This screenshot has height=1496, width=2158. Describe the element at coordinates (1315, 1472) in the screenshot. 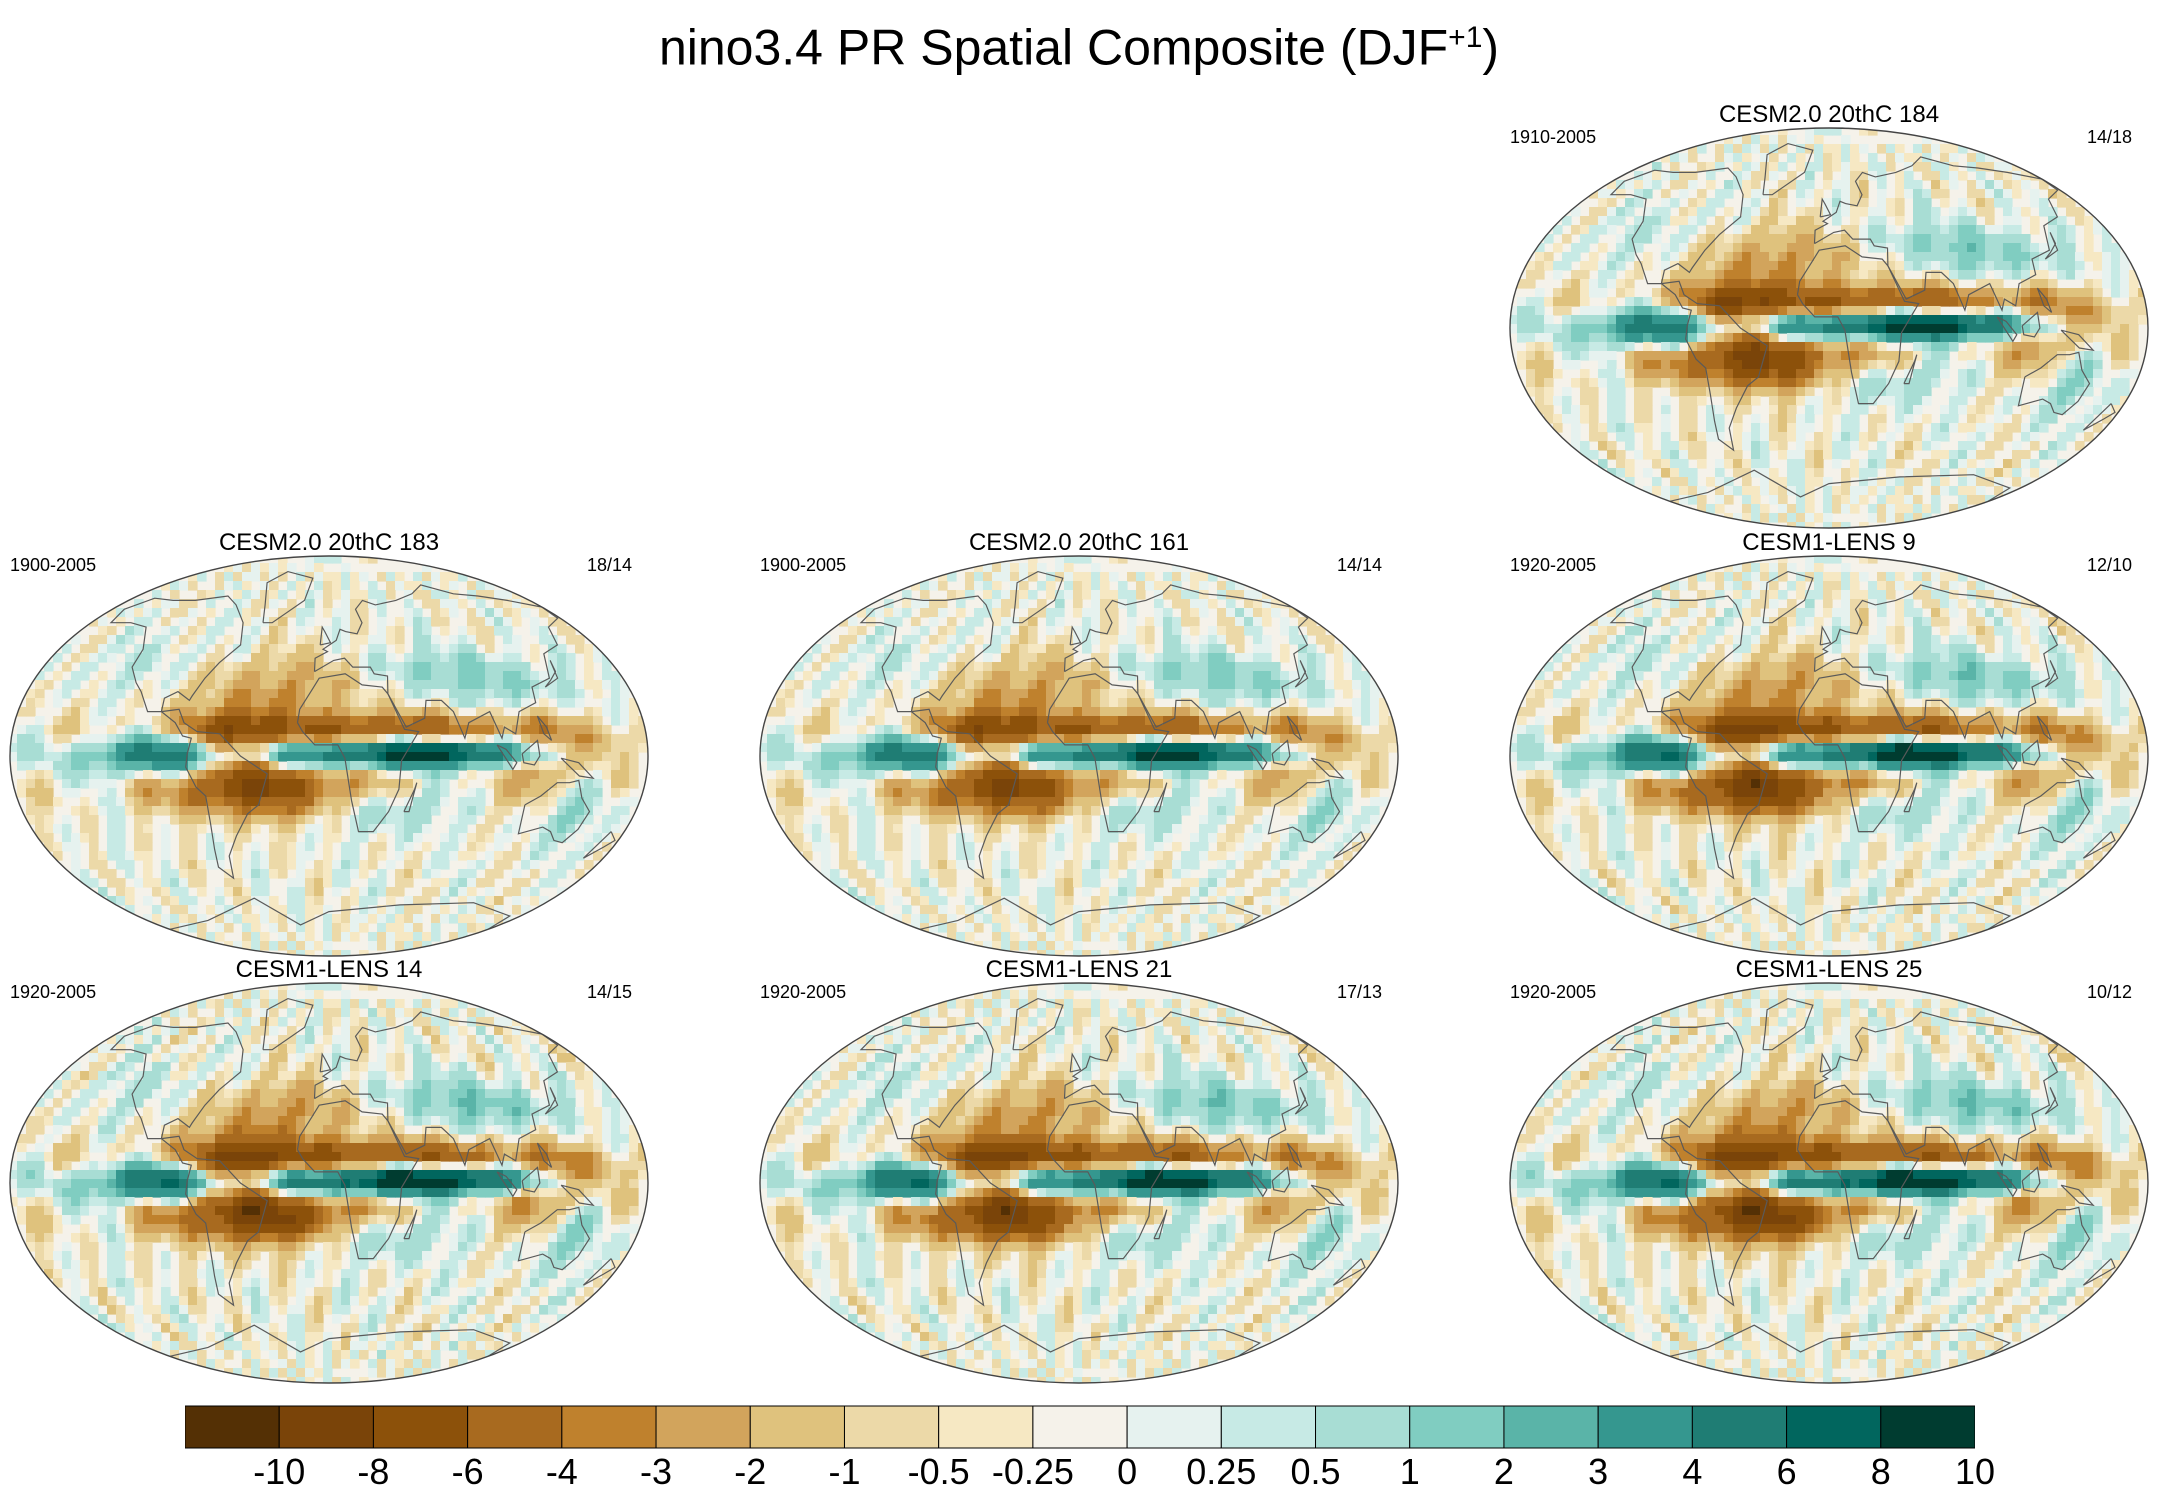

I see `colorbar-tick-label: 0.5` at that location.